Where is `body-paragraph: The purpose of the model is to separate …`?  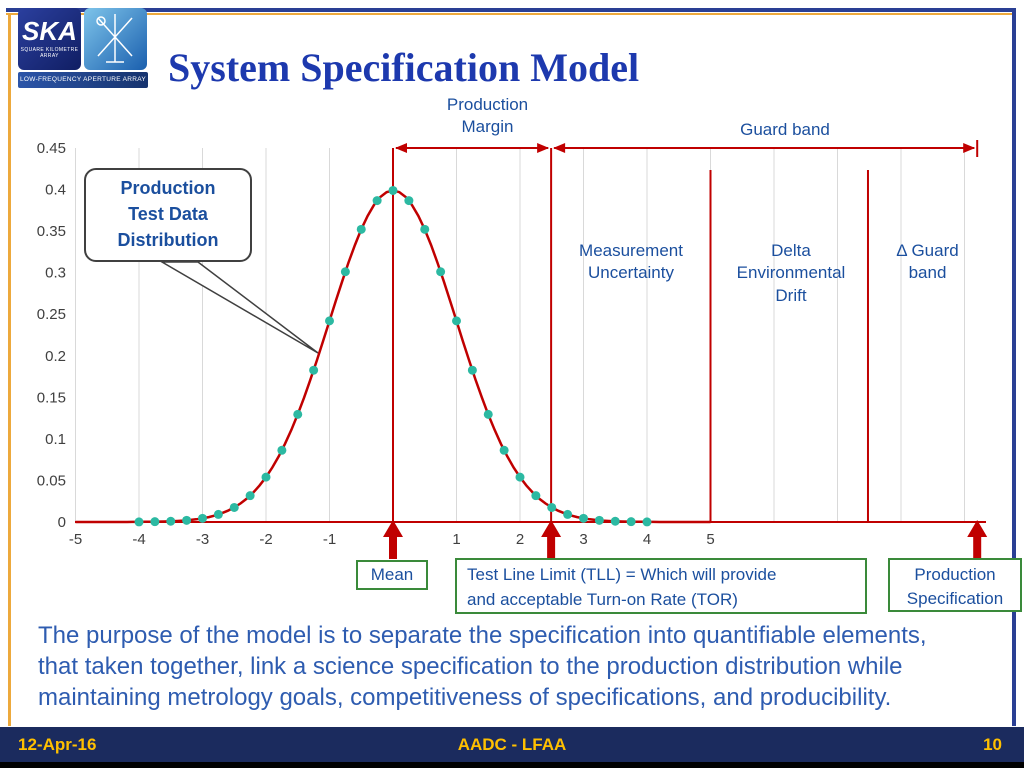 body-paragraph: The purpose of the model is to separate … is located at coordinates (523, 667).